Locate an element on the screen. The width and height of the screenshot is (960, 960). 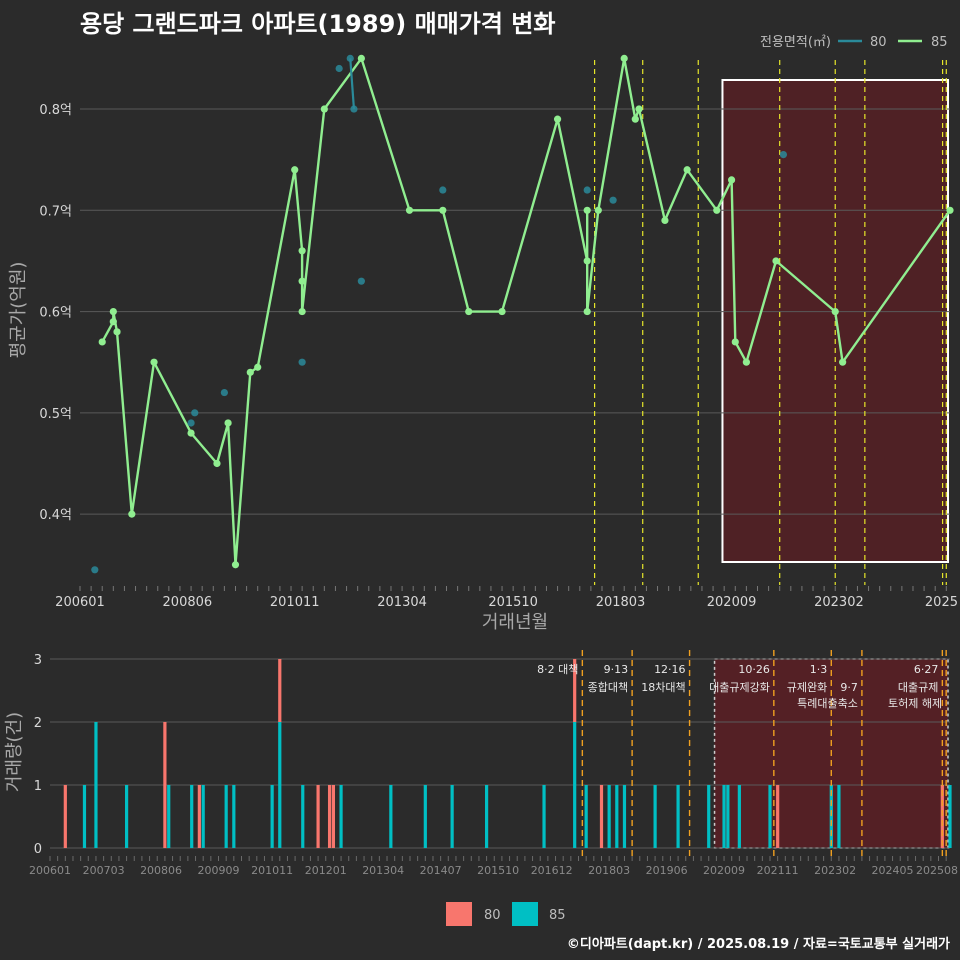
bar-y-tick-label: 2 is located at coordinates (38, 723).